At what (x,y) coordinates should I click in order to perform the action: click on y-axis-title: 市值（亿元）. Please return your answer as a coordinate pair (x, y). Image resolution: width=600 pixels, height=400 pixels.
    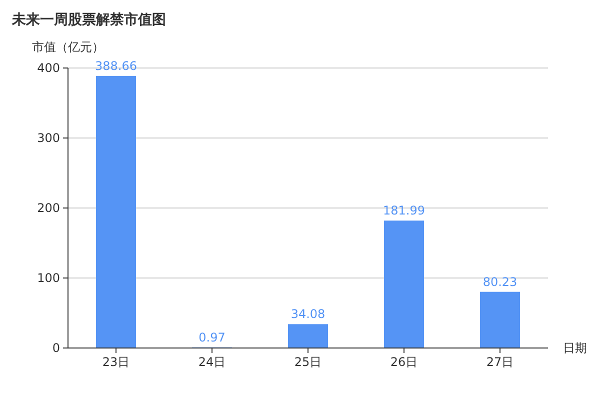
    Looking at the image, I should click on (68, 47).